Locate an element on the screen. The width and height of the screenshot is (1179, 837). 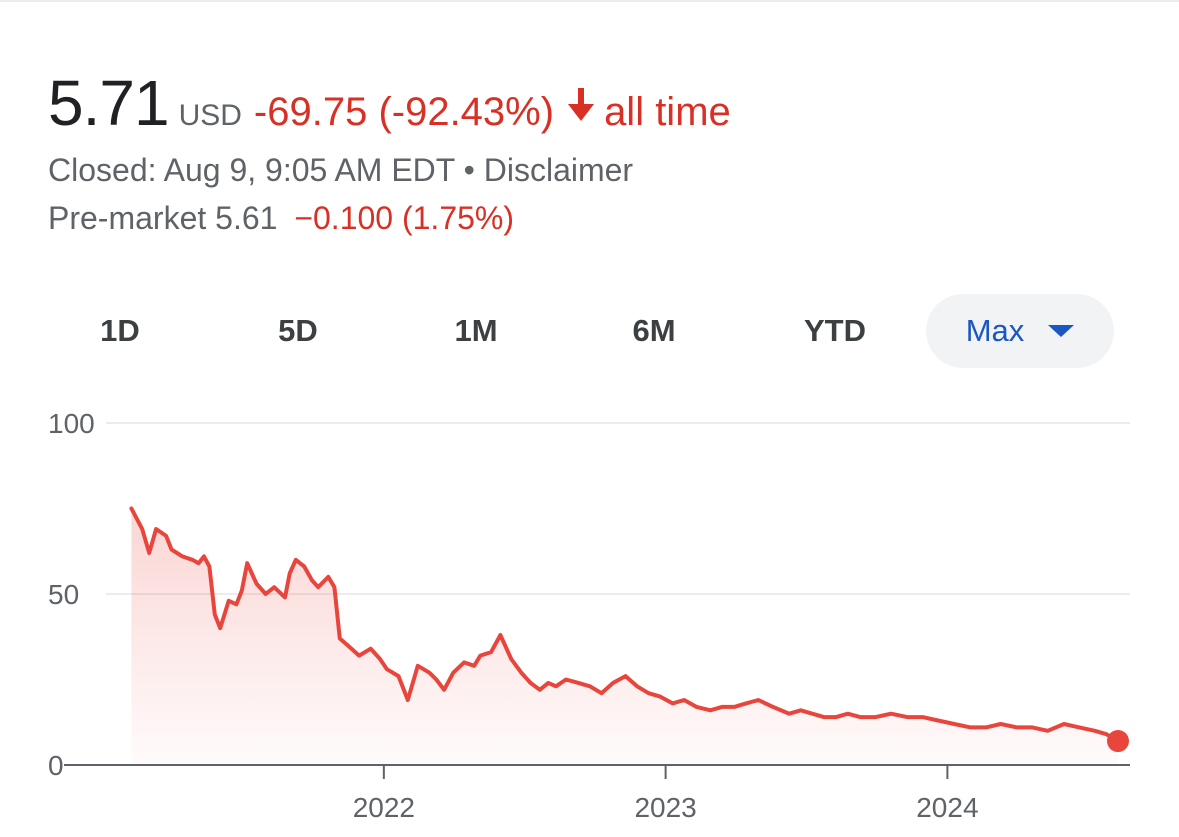
x-tick-label-2023: 2023 is located at coordinates (665, 807).